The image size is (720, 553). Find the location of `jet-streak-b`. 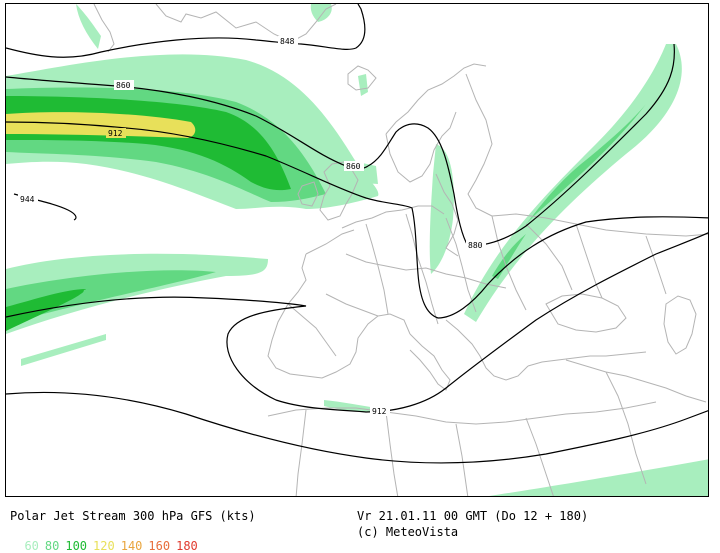

jet-streak-b is located at coordinates (107, 288).